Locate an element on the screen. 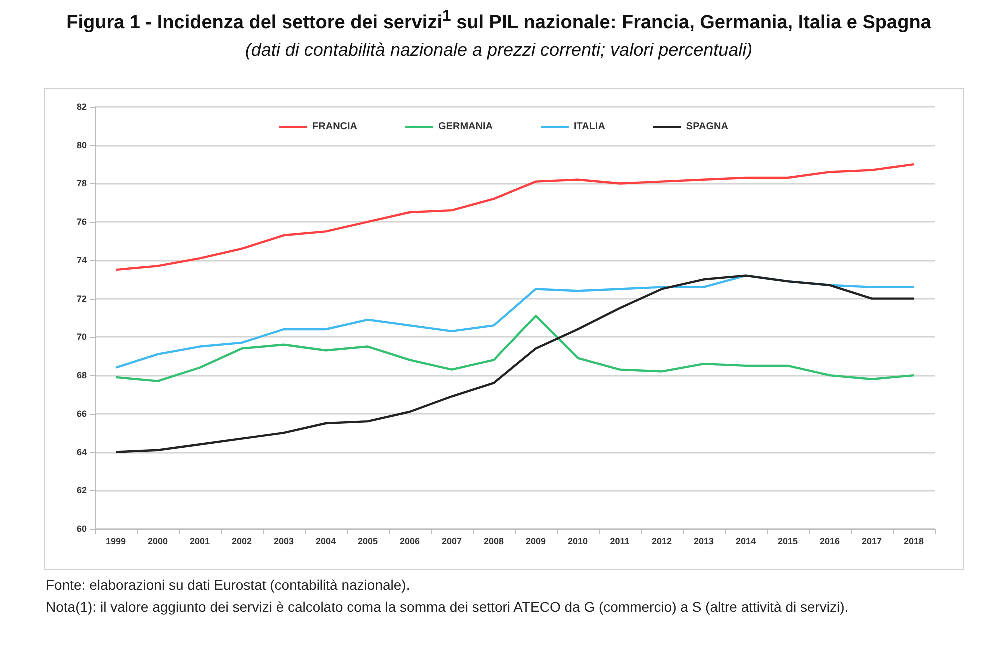 Image resolution: width=998 pixels, height=648 pixels. x-tick-label: 2016 is located at coordinates (830, 541).